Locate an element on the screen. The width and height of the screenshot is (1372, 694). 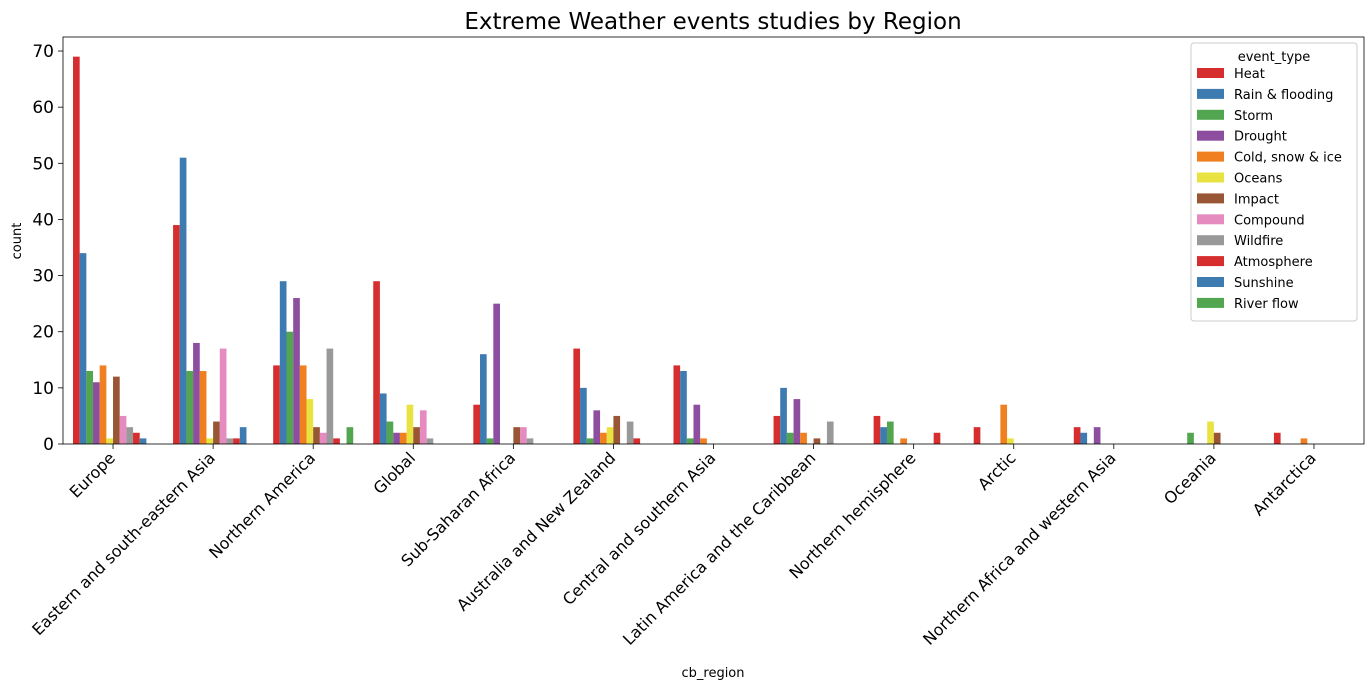
legend-item: Sunshine is located at coordinates (1245, 283).